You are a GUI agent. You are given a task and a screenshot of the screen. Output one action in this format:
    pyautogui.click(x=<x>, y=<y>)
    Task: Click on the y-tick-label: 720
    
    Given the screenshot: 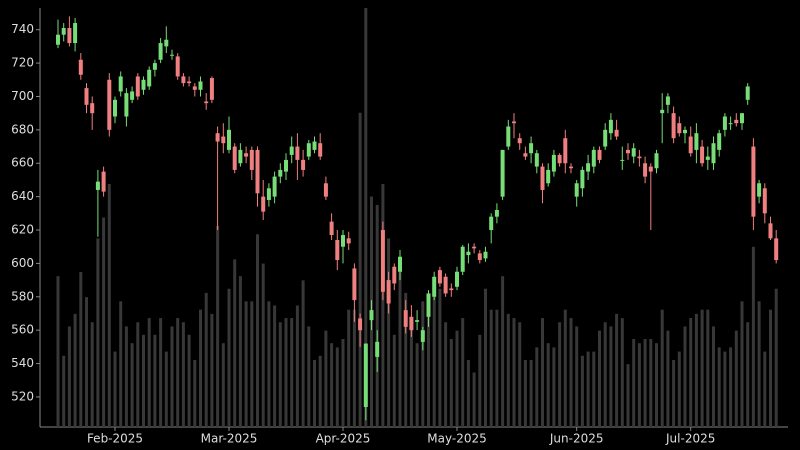 What is the action you would take?
    pyautogui.click(x=22, y=63)
    